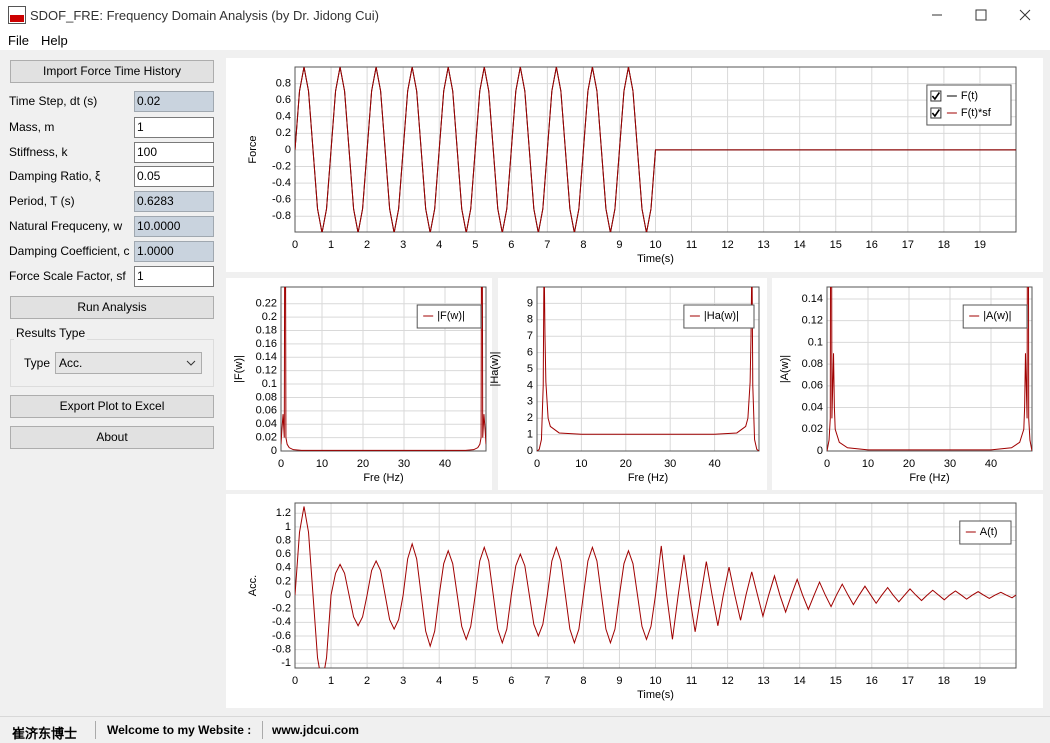  Describe the element at coordinates (547, 245) in the screenshot. I see `x-tick-label: 7` at that location.